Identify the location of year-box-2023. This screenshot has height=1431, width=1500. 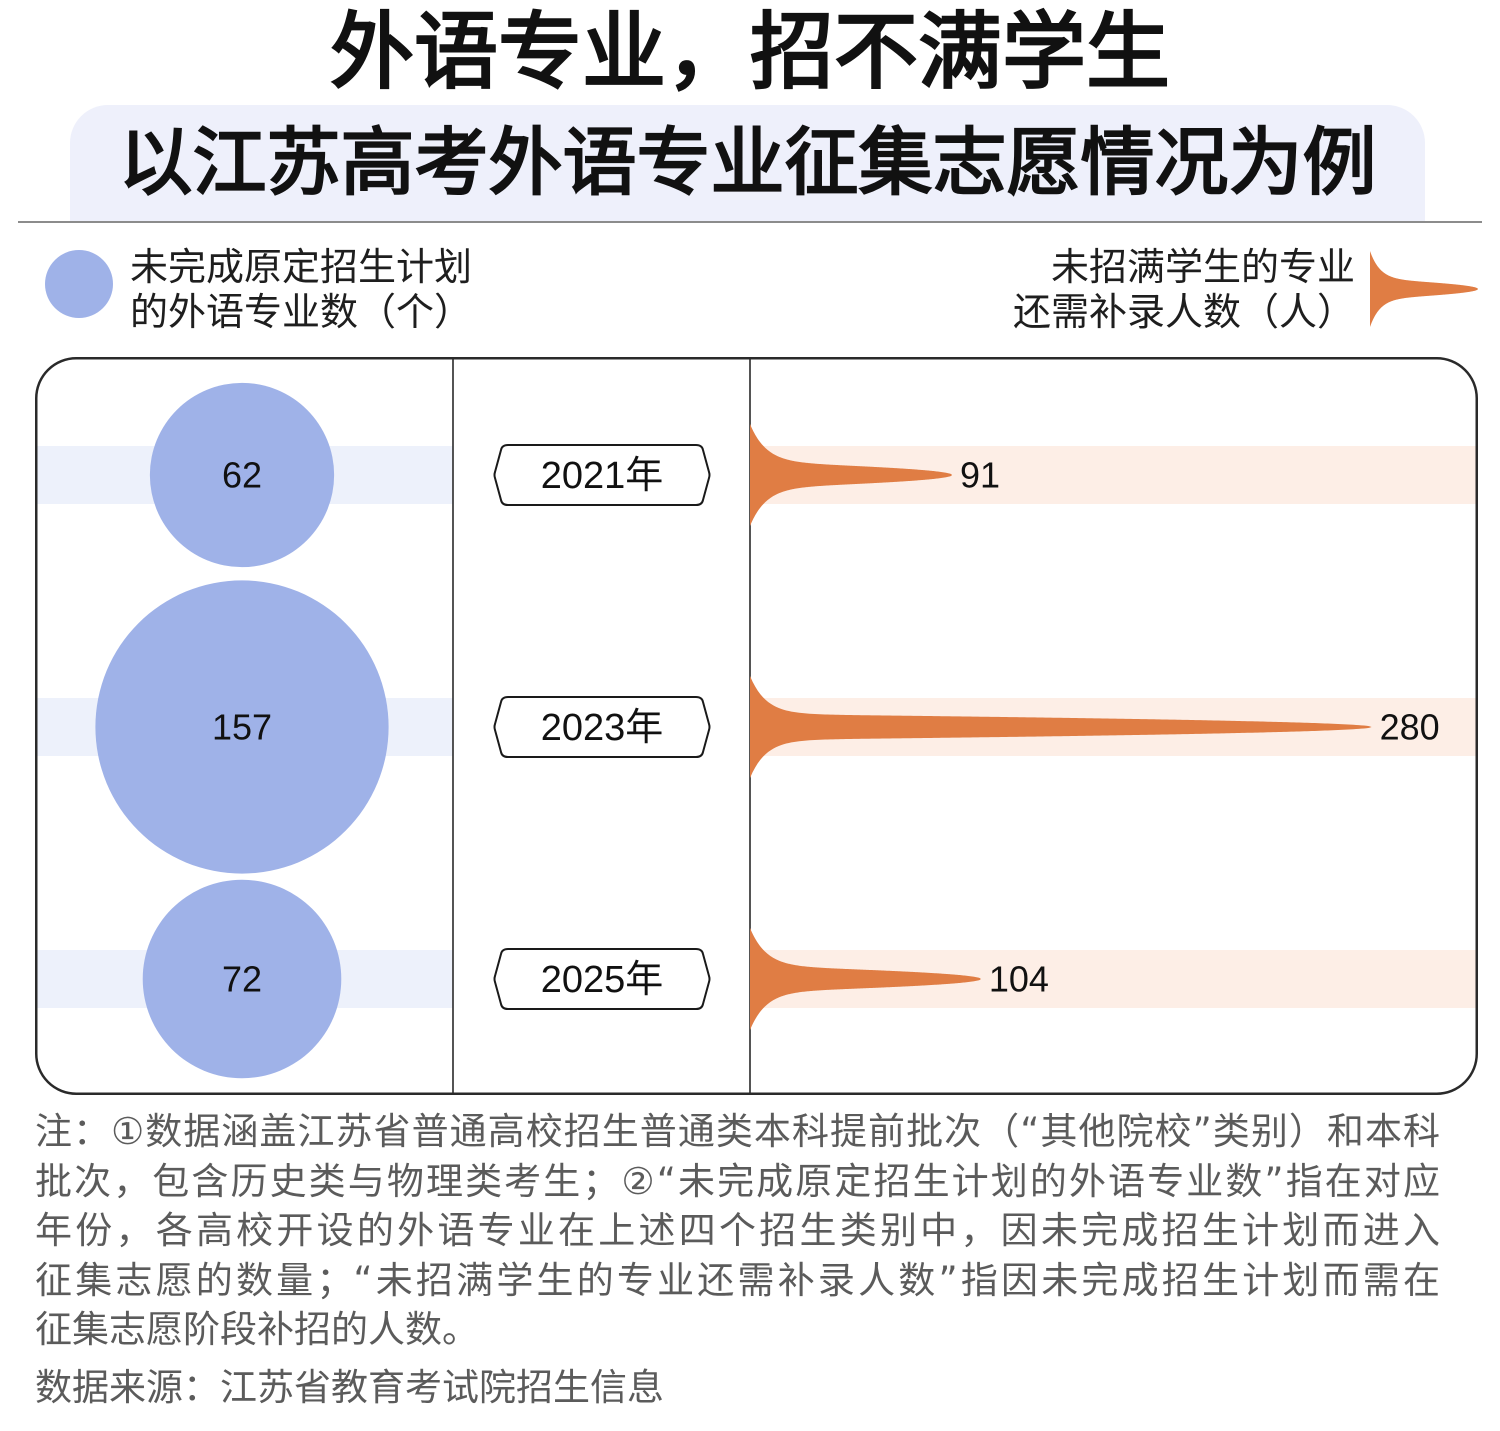
(602, 727).